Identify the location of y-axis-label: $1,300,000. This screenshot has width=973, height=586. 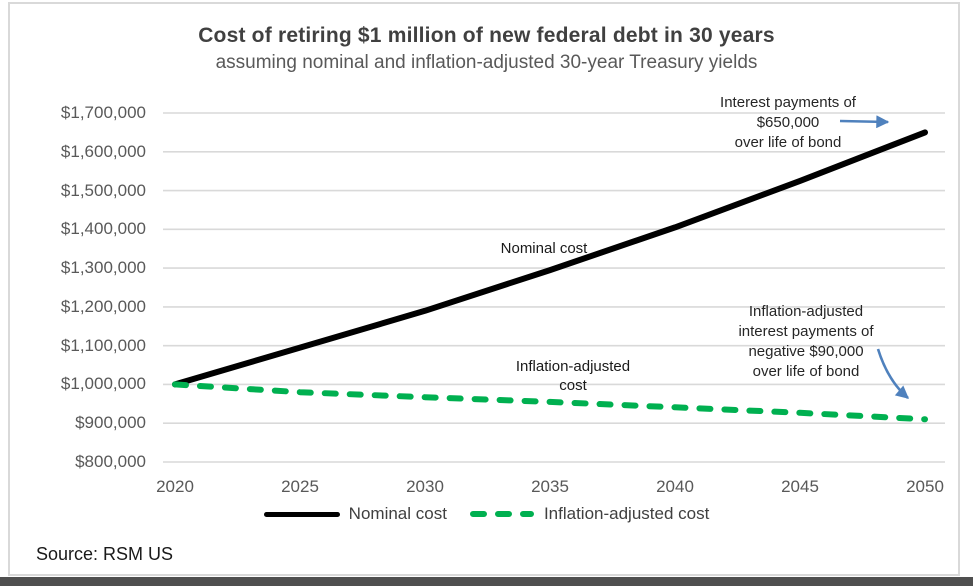
(103, 268).